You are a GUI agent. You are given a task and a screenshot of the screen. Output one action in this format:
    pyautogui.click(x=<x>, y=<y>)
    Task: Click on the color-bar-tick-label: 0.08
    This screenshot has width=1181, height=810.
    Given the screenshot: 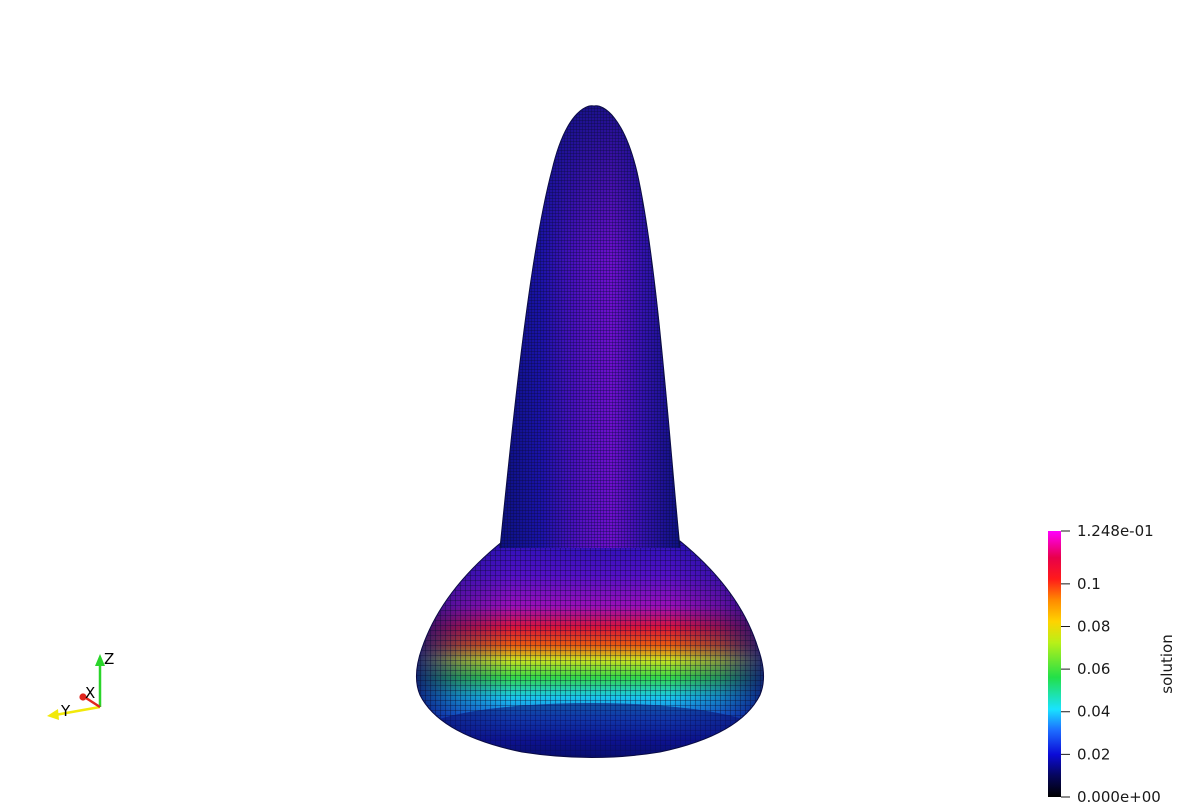 What is the action you would take?
    pyautogui.click(x=1093, y=626)
    